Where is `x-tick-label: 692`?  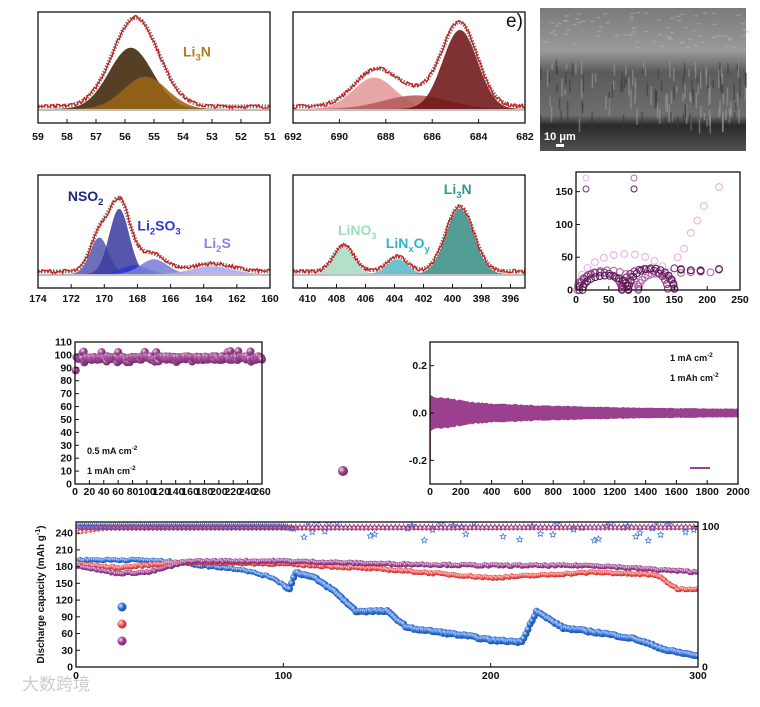
x-tick-label: 692 is located at coordinates (293, 137).